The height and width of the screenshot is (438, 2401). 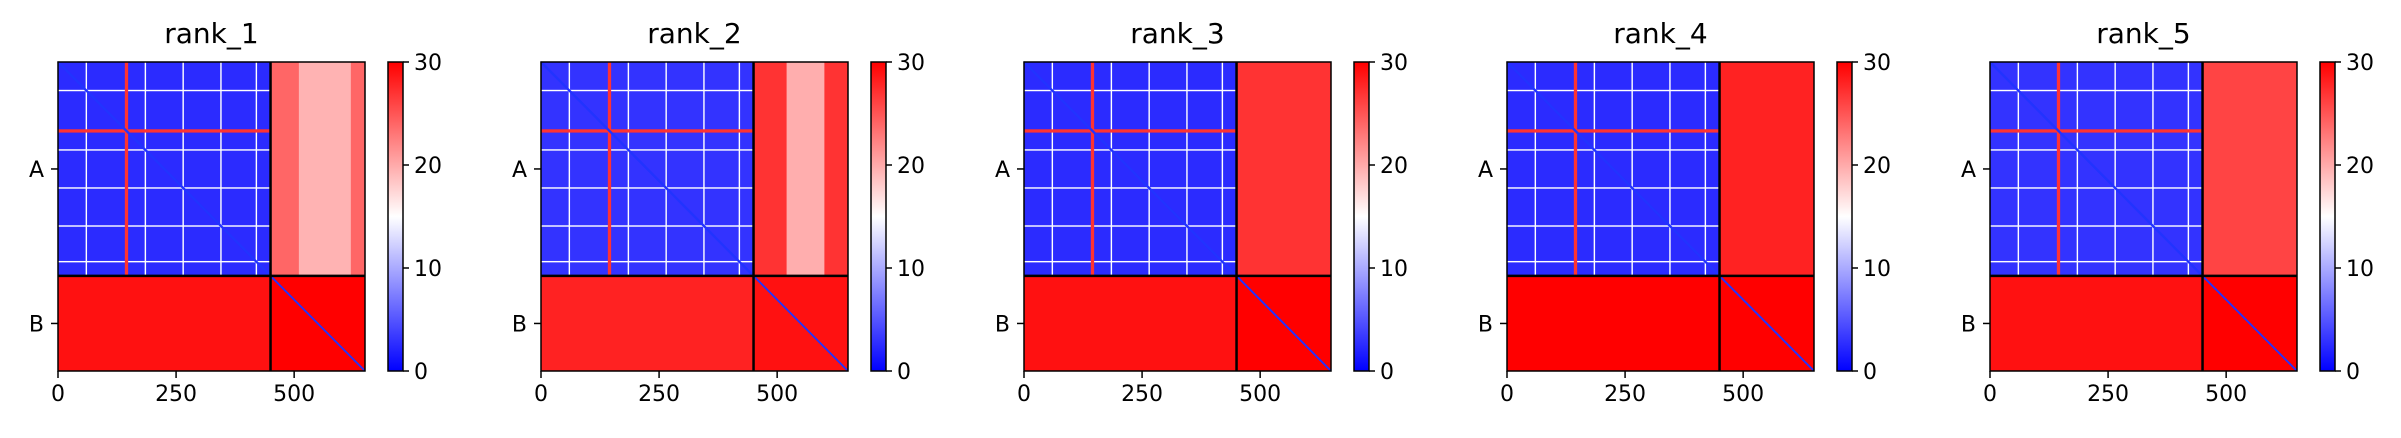 I want to click on panel-title: rank_3, so click(x=1177, y=33).